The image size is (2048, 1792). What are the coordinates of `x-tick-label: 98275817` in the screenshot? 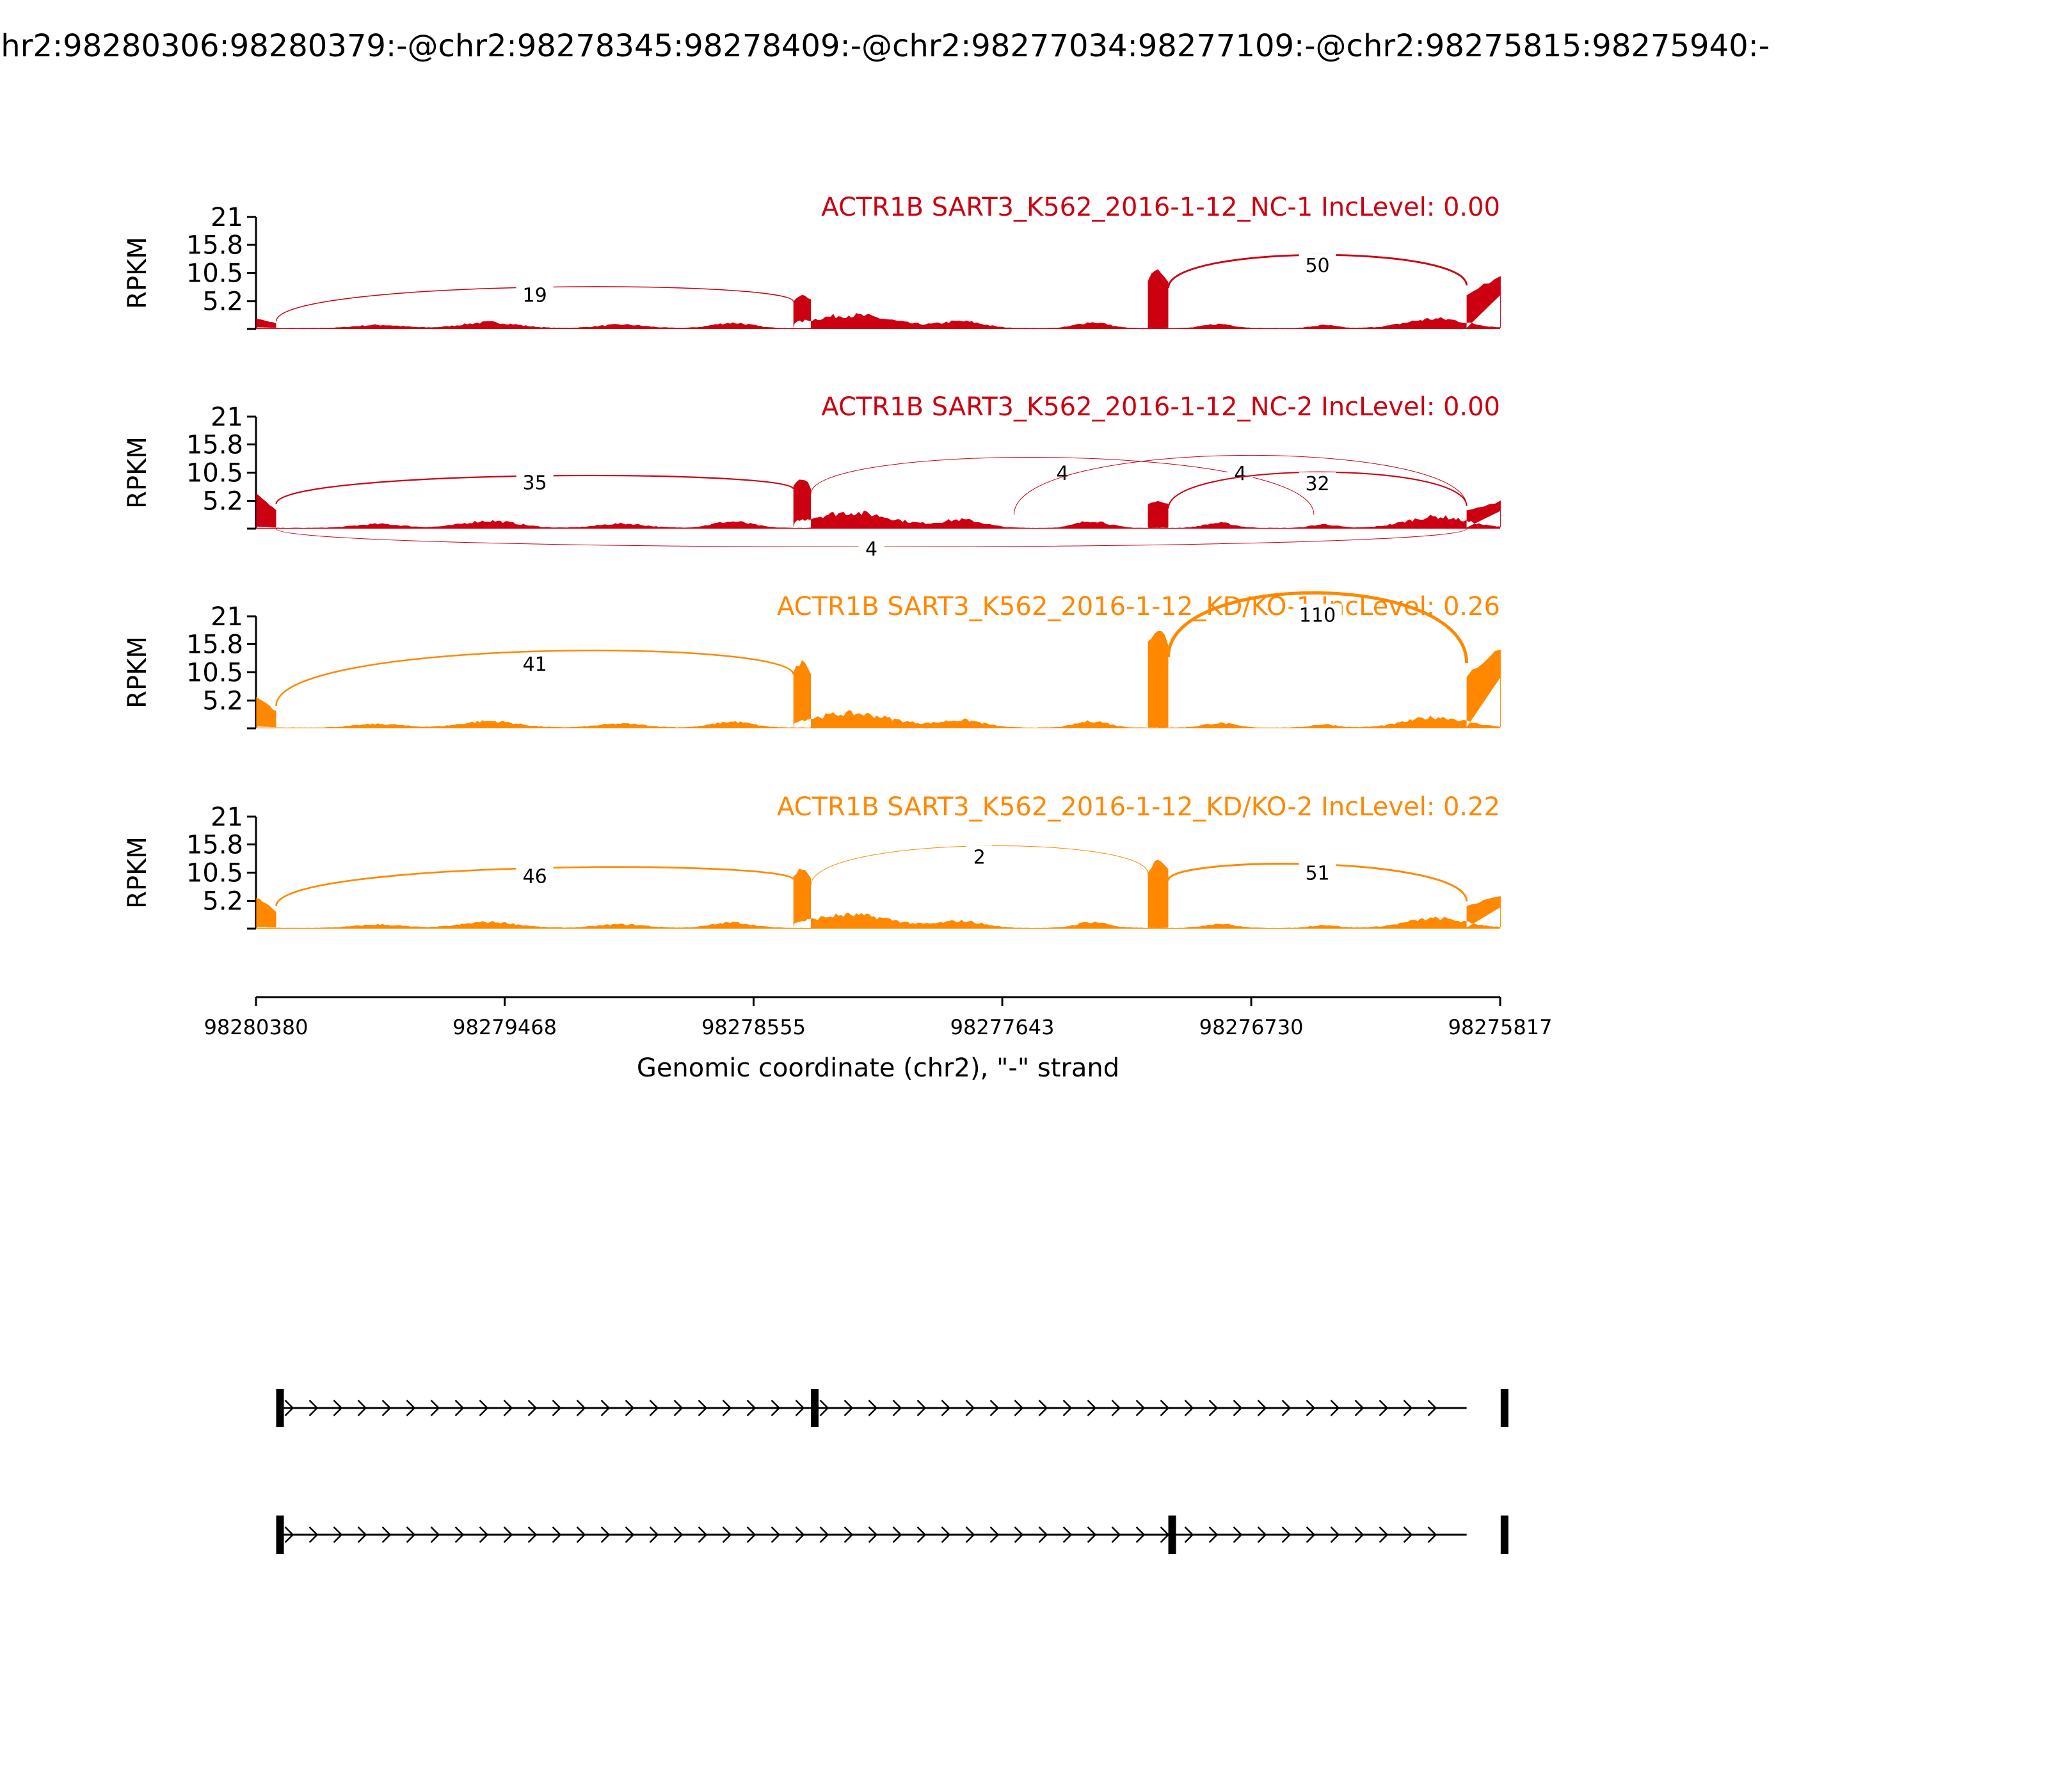 It's located at (1500, 1027).